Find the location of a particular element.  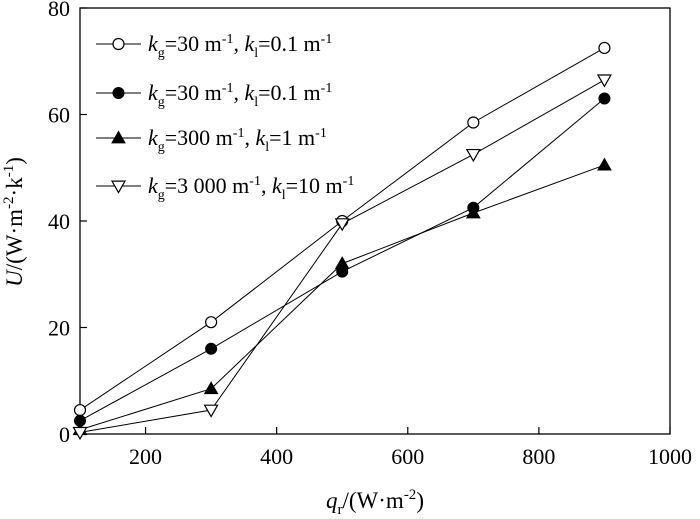

y-axis-label: U/(W·m-2·k-1) is located at coordinates (14, 222).